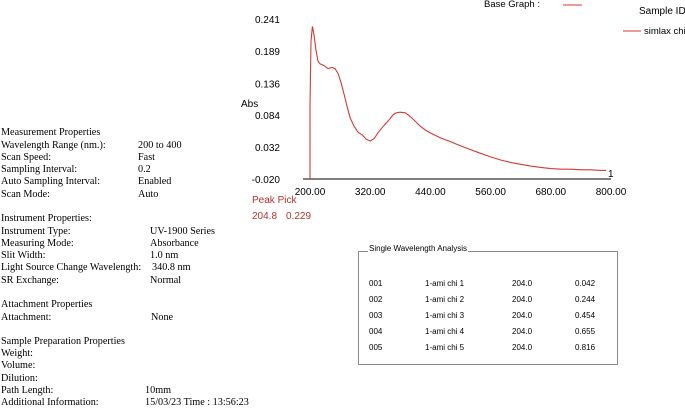  I want to click on instrument-property-label: SR Exchange:, so click(30, 280).